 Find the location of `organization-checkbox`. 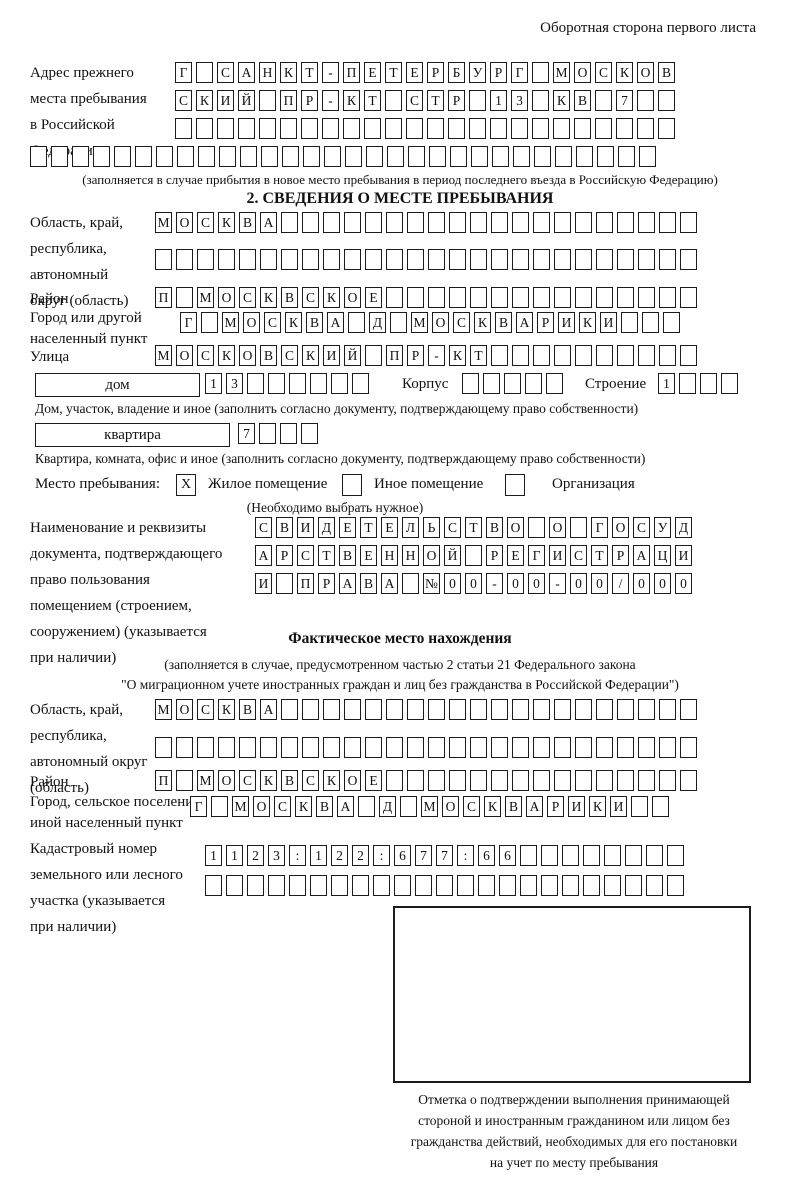

organization-checkbox is located at coordinates (515, 485).